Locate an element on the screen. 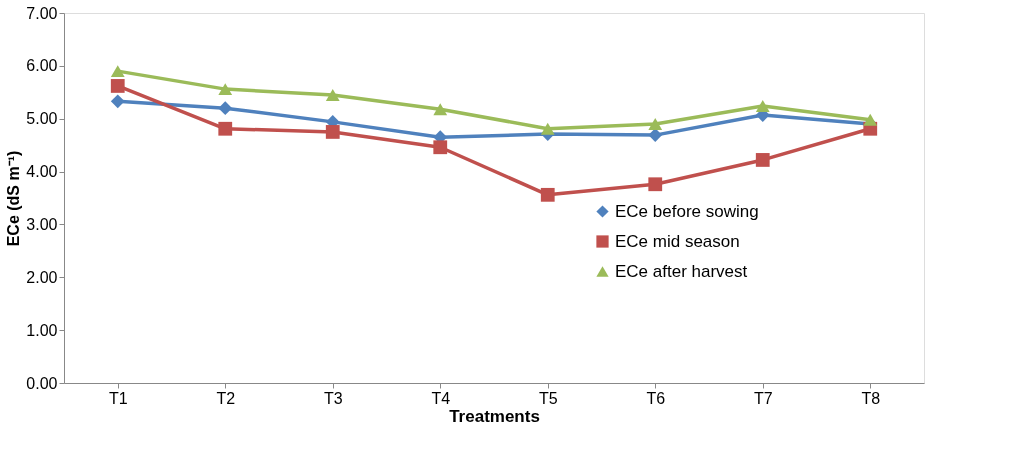  y-tick-label: 7.00 is located at coordinates (42, 13).